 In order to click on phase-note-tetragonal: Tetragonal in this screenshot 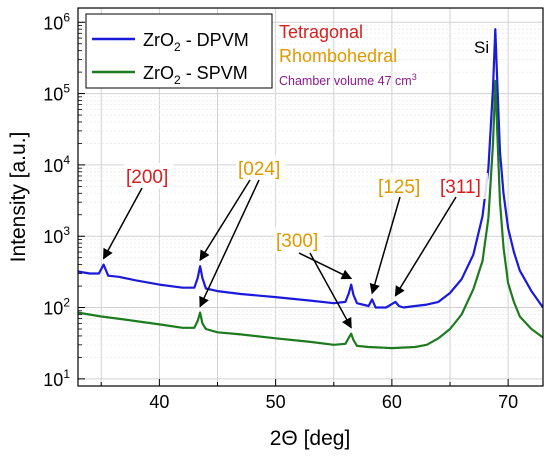, I will do `click(321, 32)`.